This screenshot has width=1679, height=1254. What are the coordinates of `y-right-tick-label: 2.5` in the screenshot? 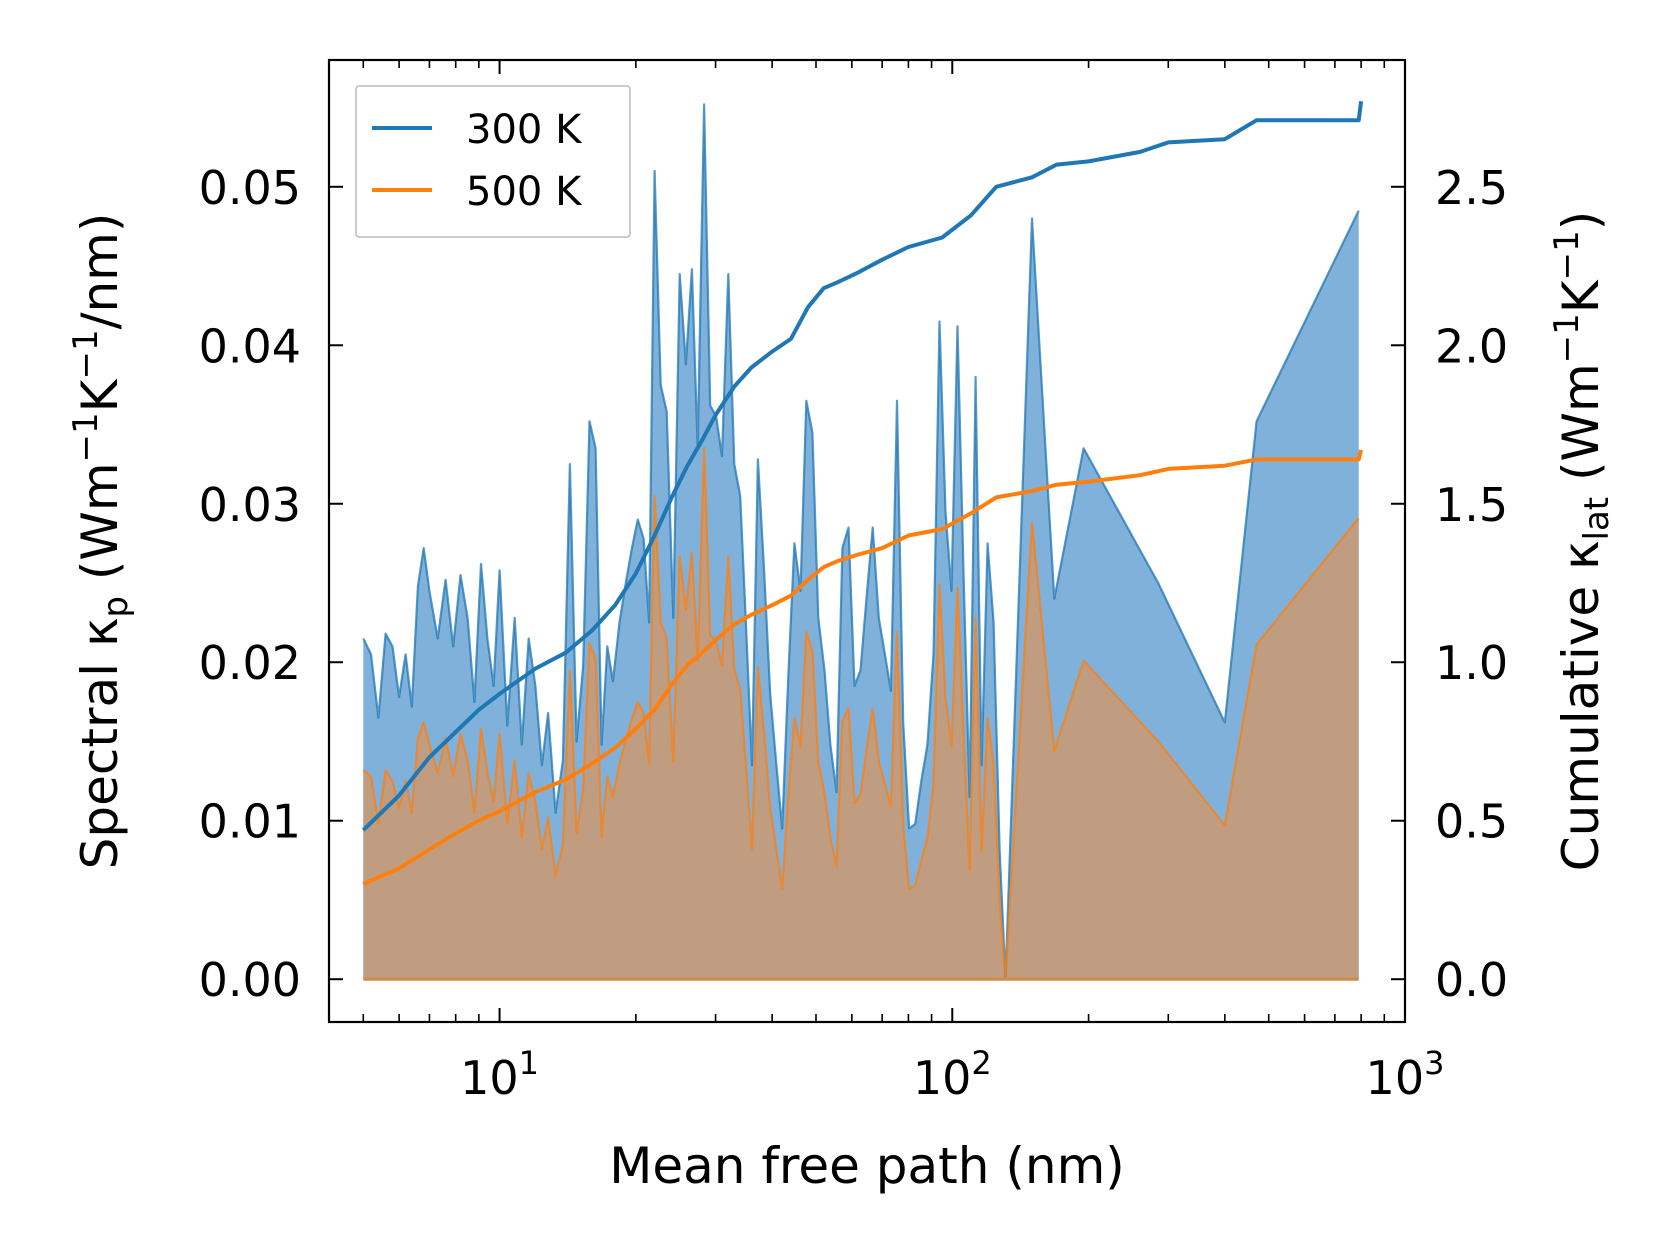 It's located at (1471, 188).